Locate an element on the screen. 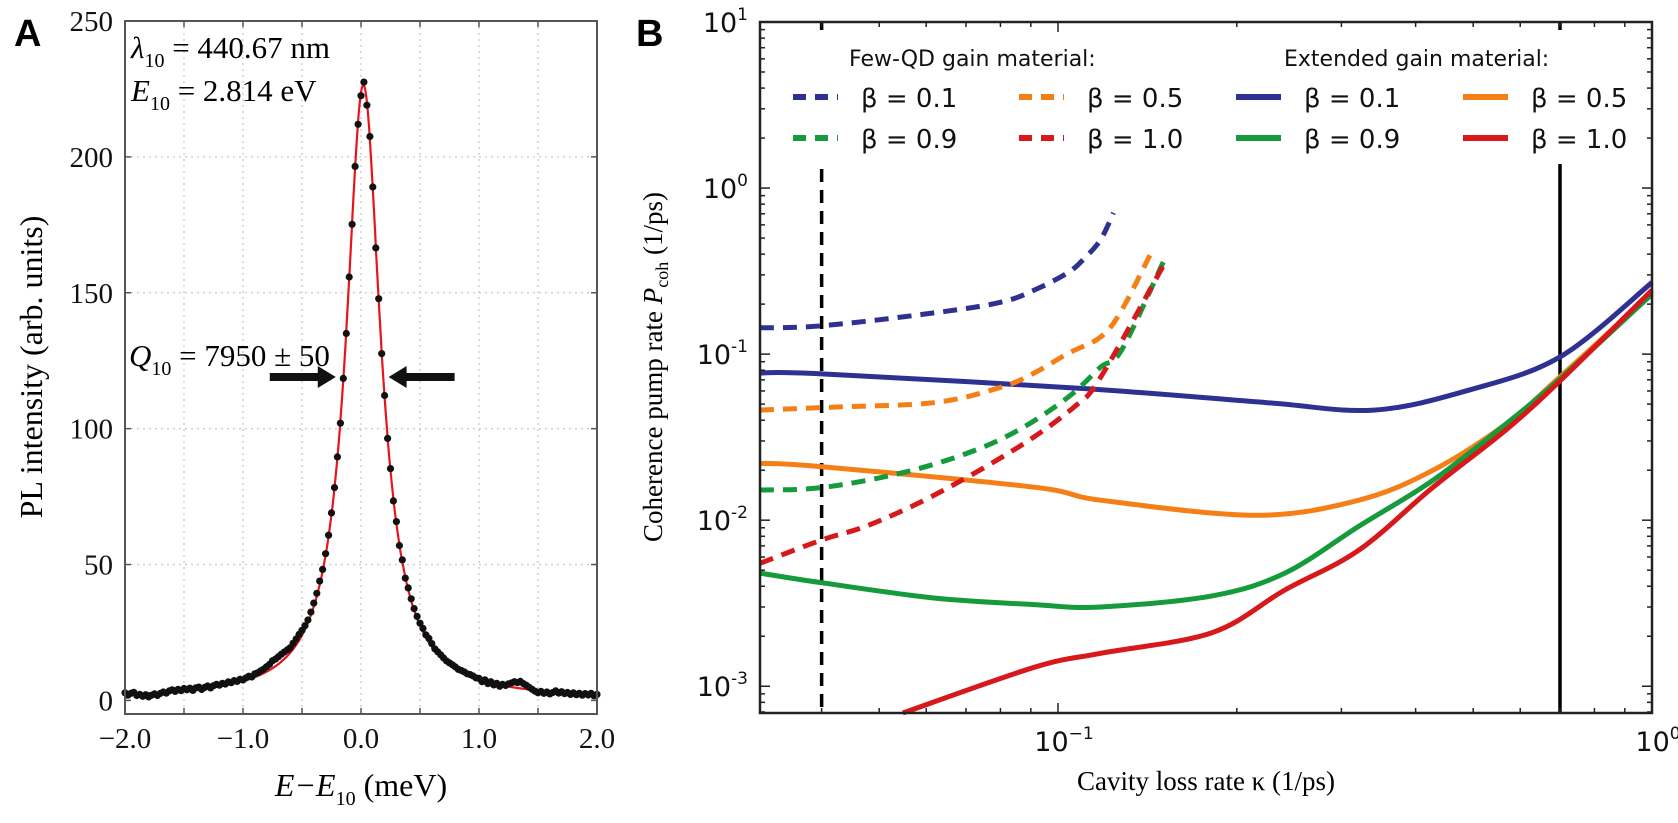  x-tick-label: −1.0 is located at coordinates (243, 739).